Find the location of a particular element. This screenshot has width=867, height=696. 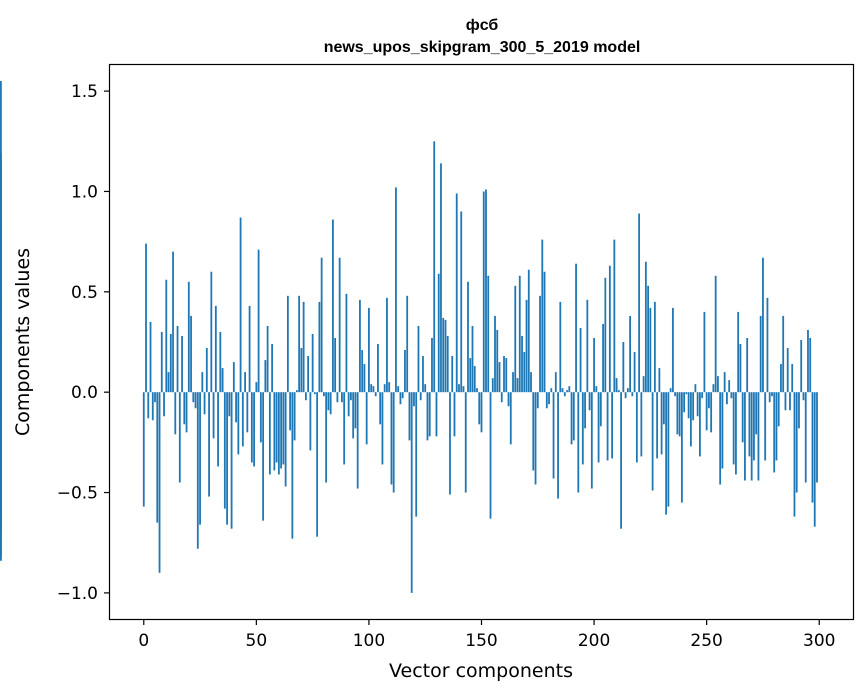

y-axis-ticks: −1.0 −0.5 0.0 0.5 1.0 1.5 is located at coordinates (83, 343).